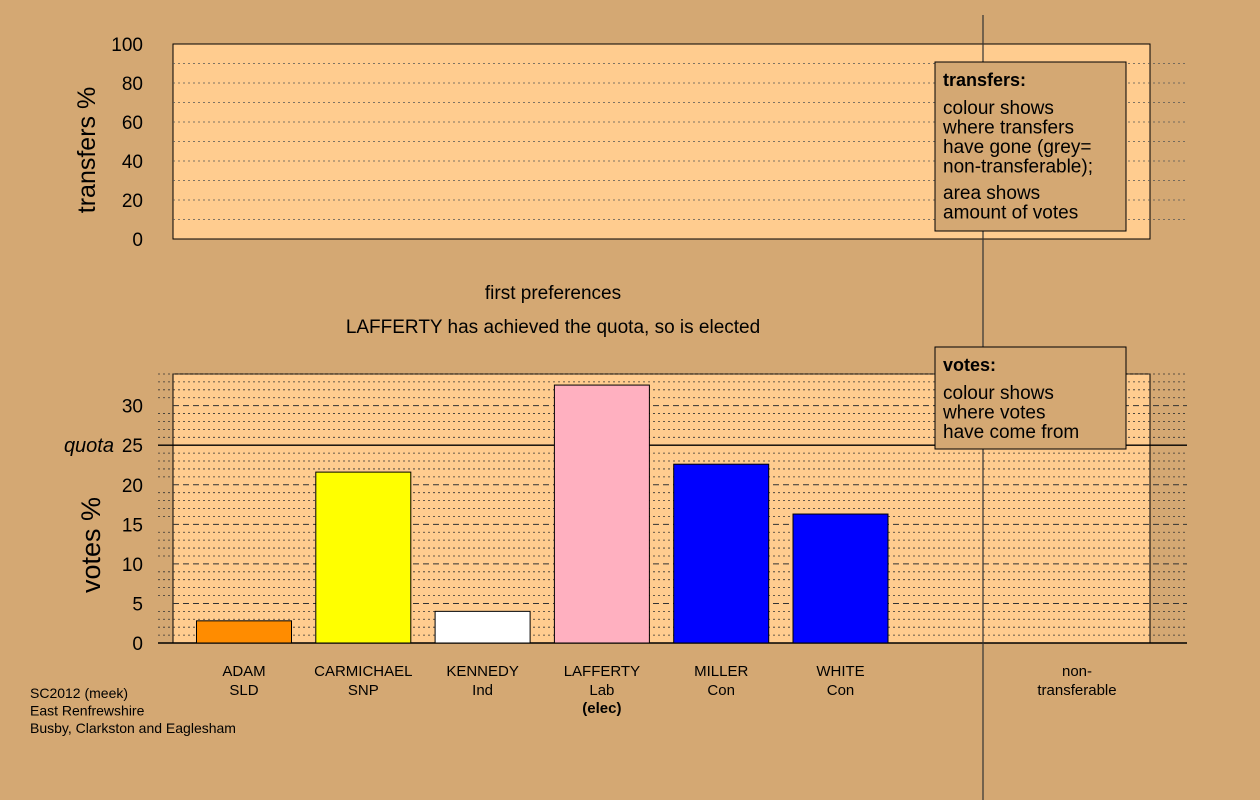 This screenshot has width=1260, height=800. What do you see at coordinates (363, 690) in the screenshot?
I see `candidate-party-label: SNP` at bounding box center [363, 690].